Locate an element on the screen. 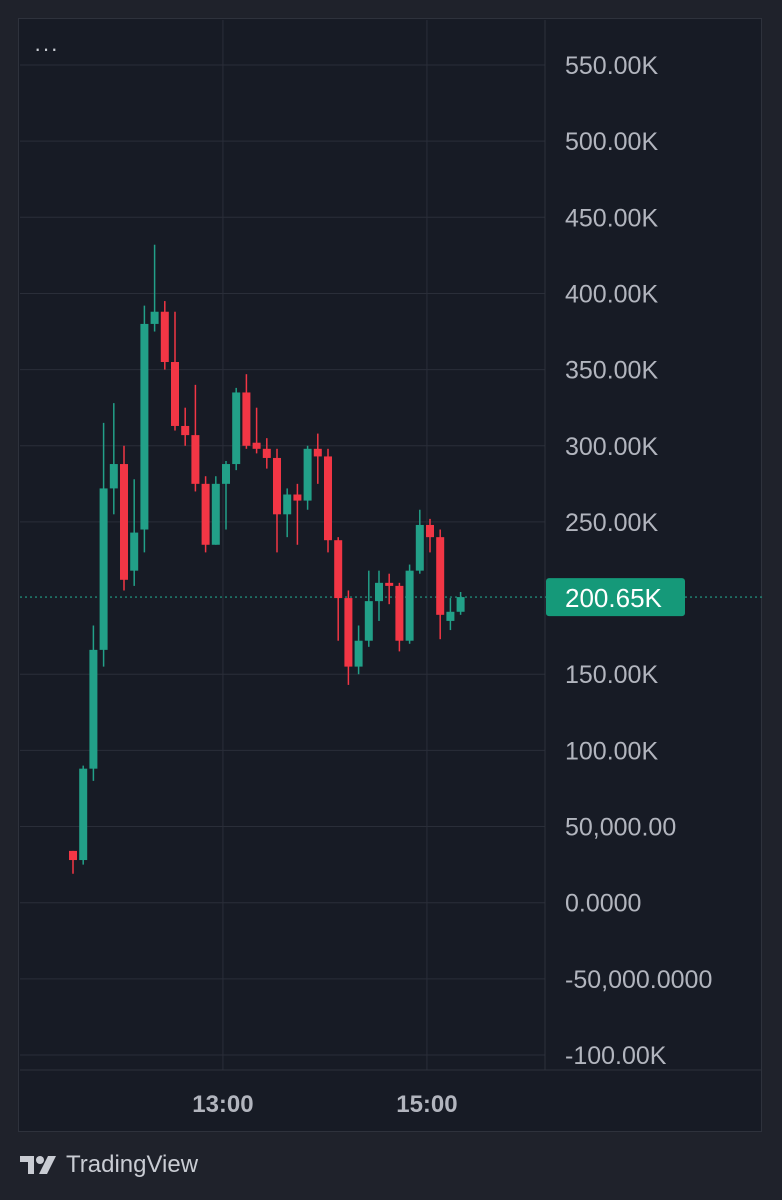 The height and width of the screenshot is (1200, 782). y-tick-label: 400.00K is located at coordinates (611, 294).